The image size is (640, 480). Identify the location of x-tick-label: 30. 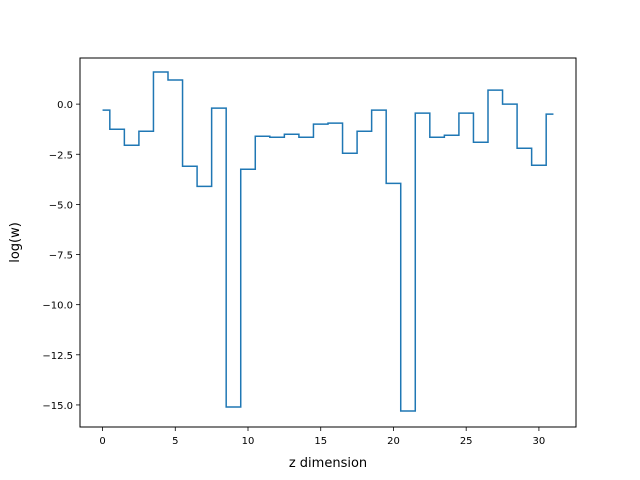
(539, 441).